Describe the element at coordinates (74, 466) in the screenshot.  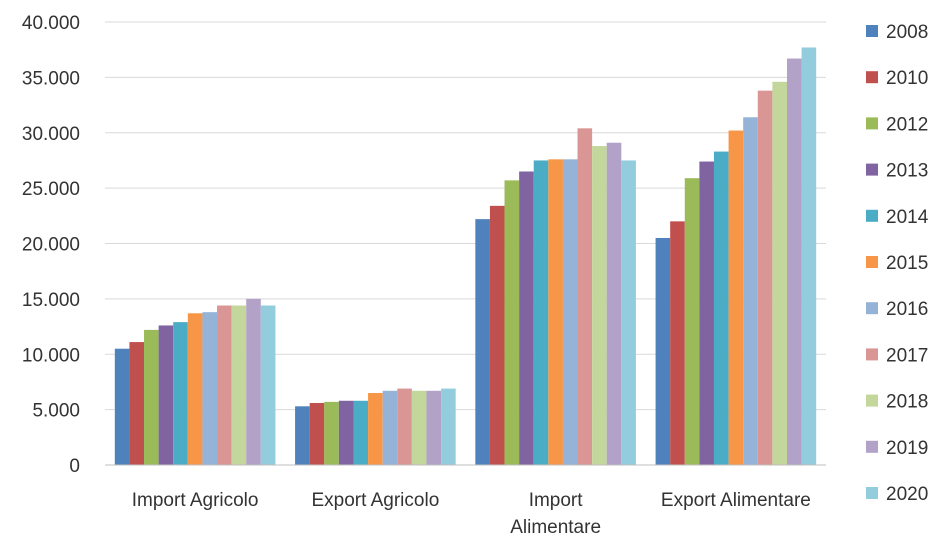
I see `y-tick-label: 0` at that location.